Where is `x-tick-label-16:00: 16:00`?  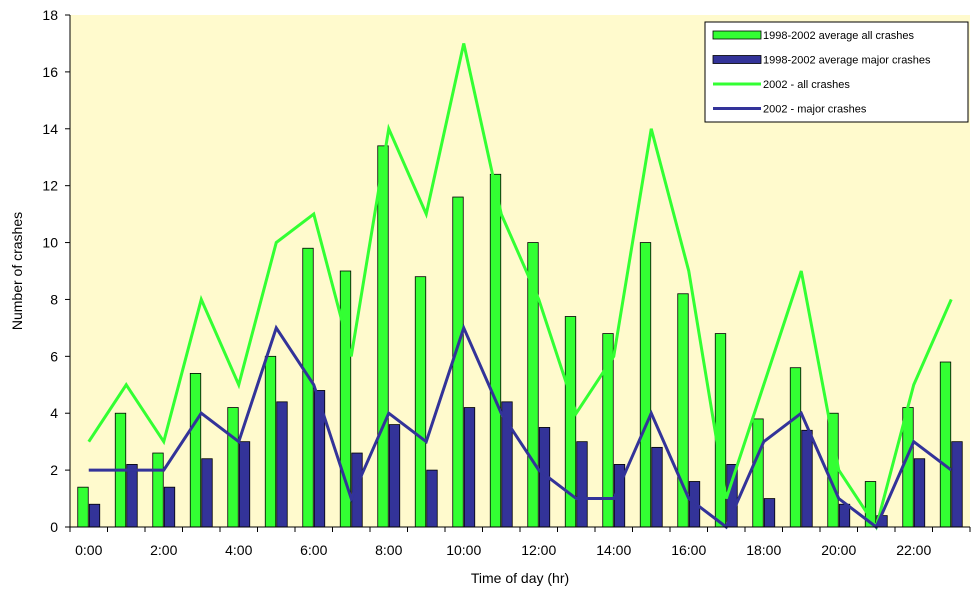 x-tick-label-16:00: 16:00 is located at coordinates (688, 550).